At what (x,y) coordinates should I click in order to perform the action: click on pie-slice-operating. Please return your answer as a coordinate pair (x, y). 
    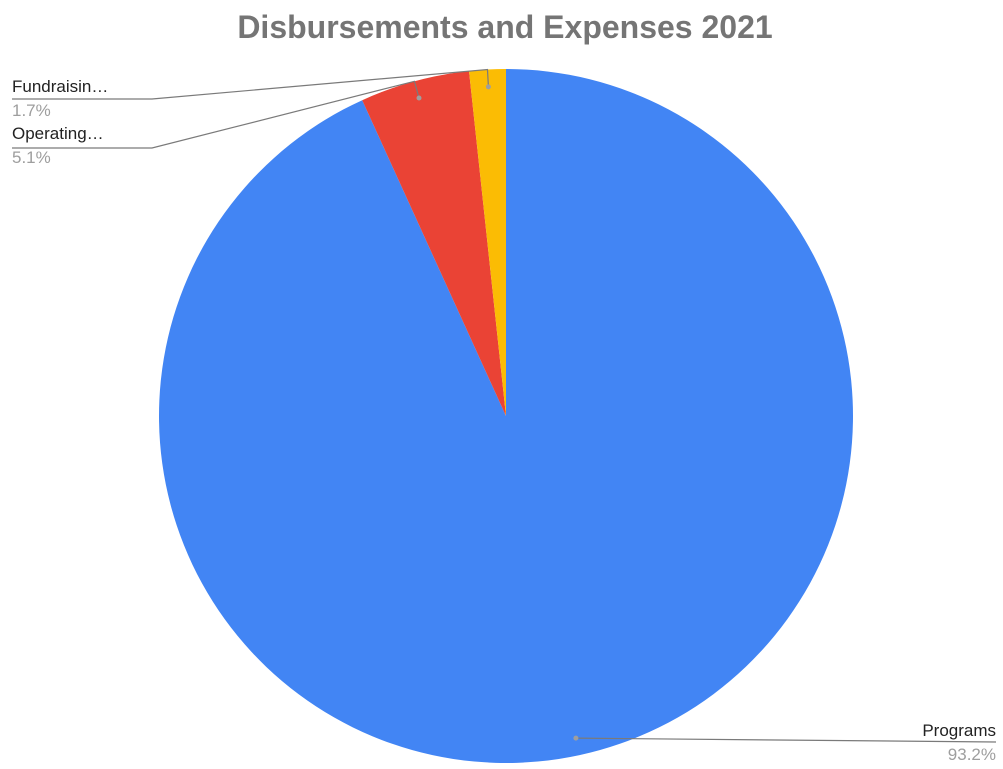
    Looking at the image, I should click on (434, 243).